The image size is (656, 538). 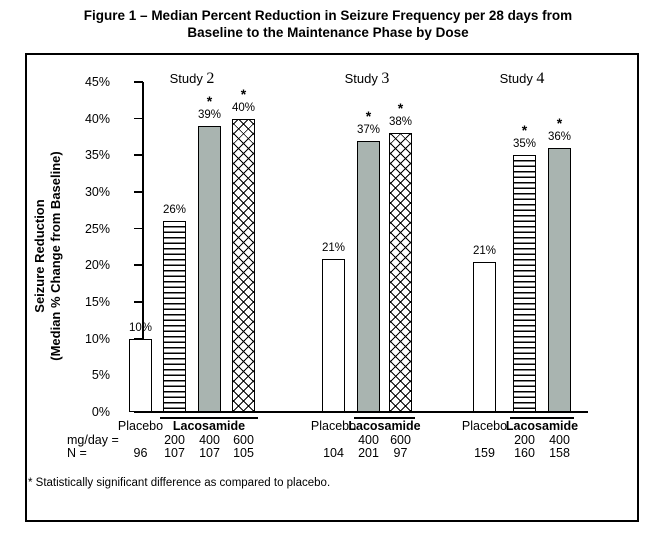 I want to click on n-value-study-4-lacosamide-400: 158, so click(x=559, y=453).